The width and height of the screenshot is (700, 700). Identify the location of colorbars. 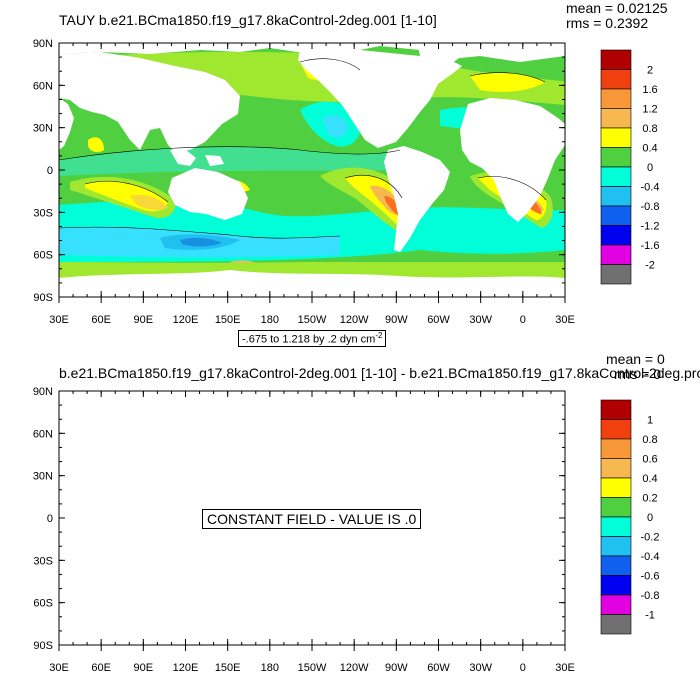
(616, 342).